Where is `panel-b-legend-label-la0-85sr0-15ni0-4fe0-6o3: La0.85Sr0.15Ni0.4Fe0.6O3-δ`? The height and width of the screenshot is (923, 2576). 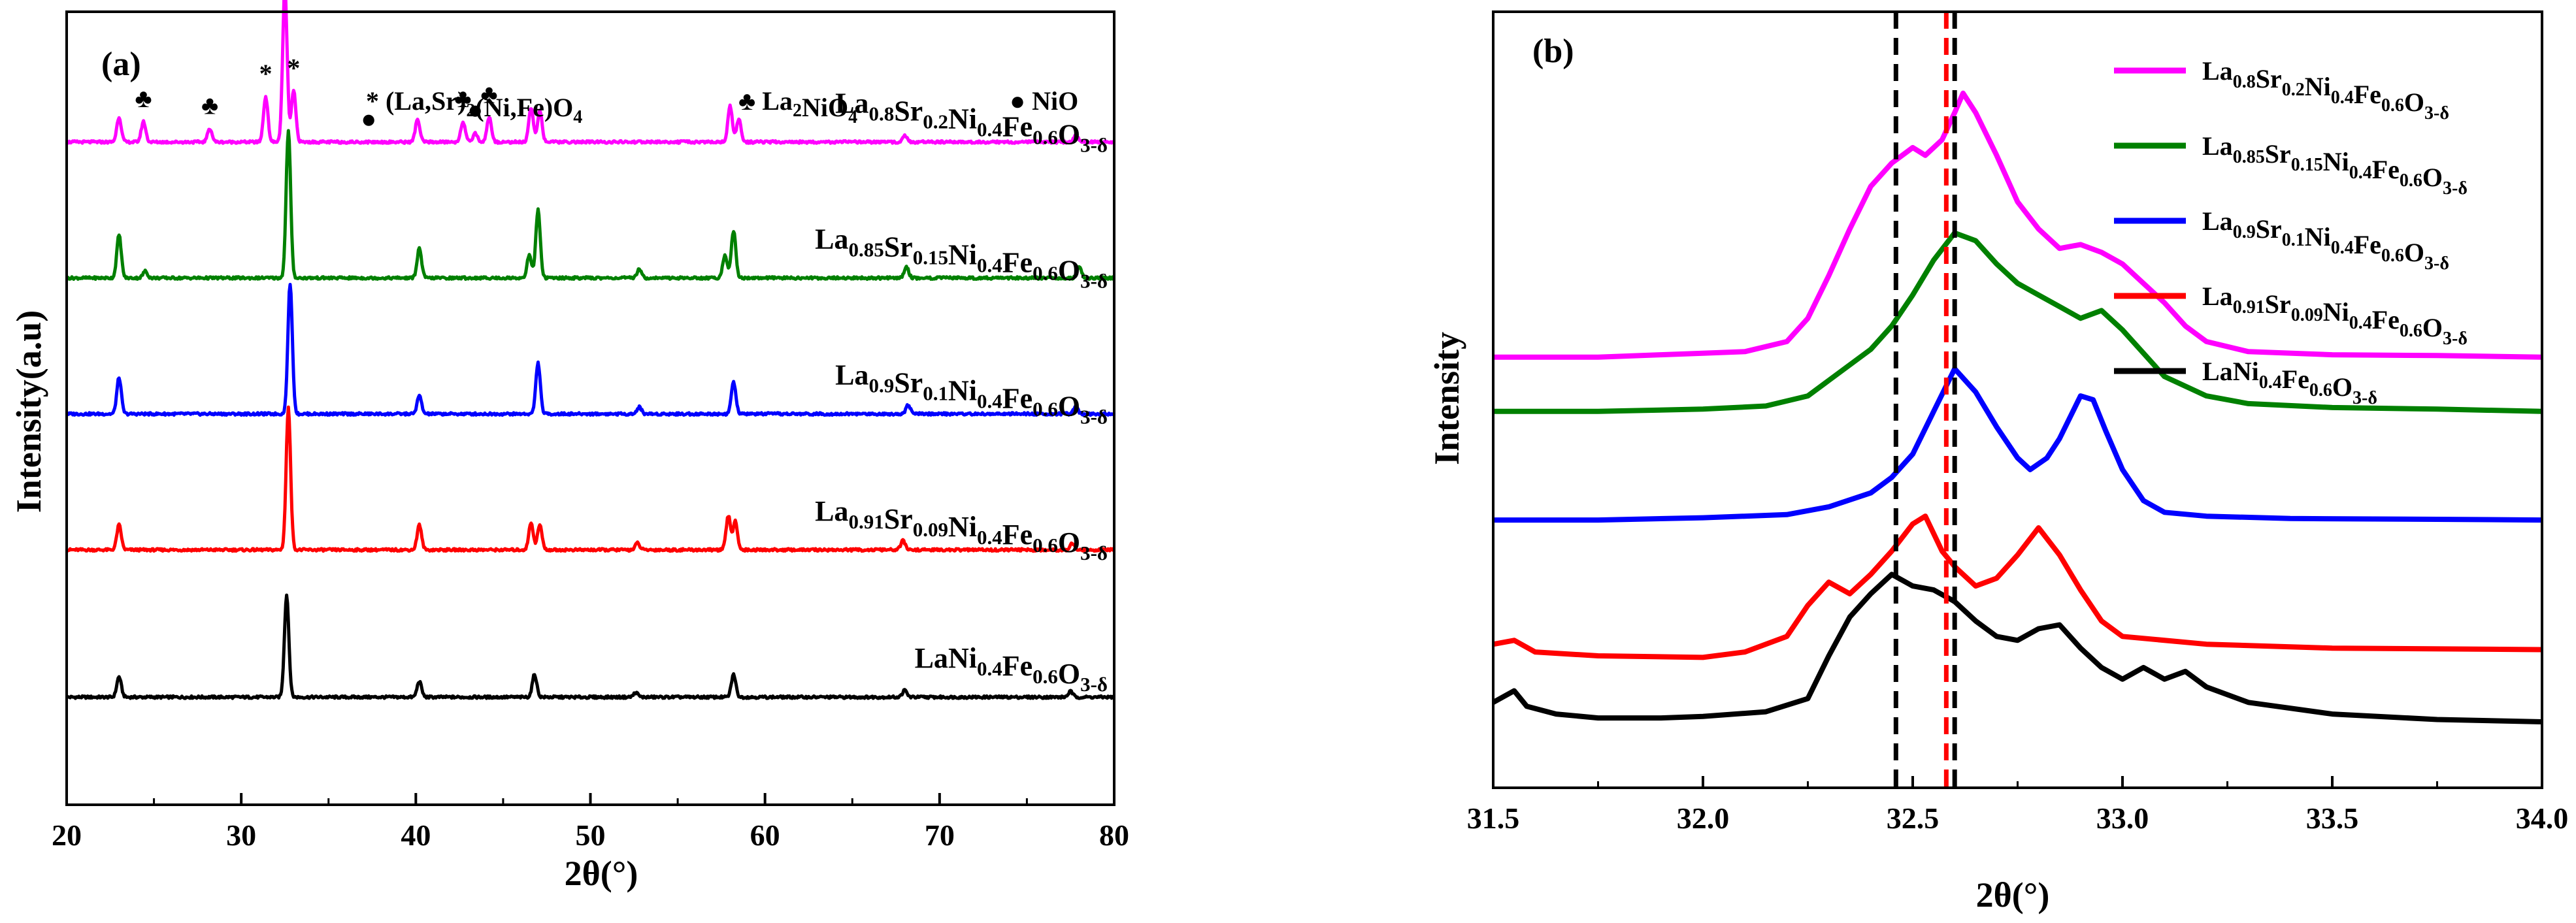 panel-b-legend-label-la0-85sr0-15ni0-4fe0-6o3: La0.85Sr0.15Ni0.4Fe0.6O3-δ is located at coordinates (2335, 165).